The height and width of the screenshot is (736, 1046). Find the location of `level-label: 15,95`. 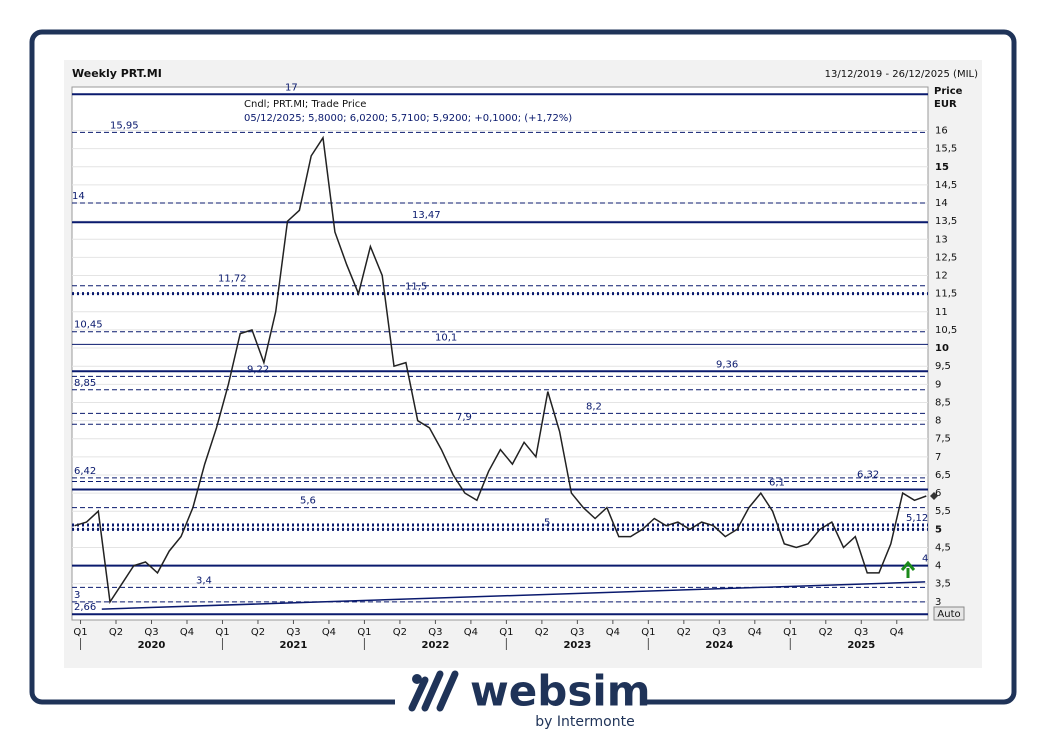

level-label: 15,95 is located at coordinates (124, 125).